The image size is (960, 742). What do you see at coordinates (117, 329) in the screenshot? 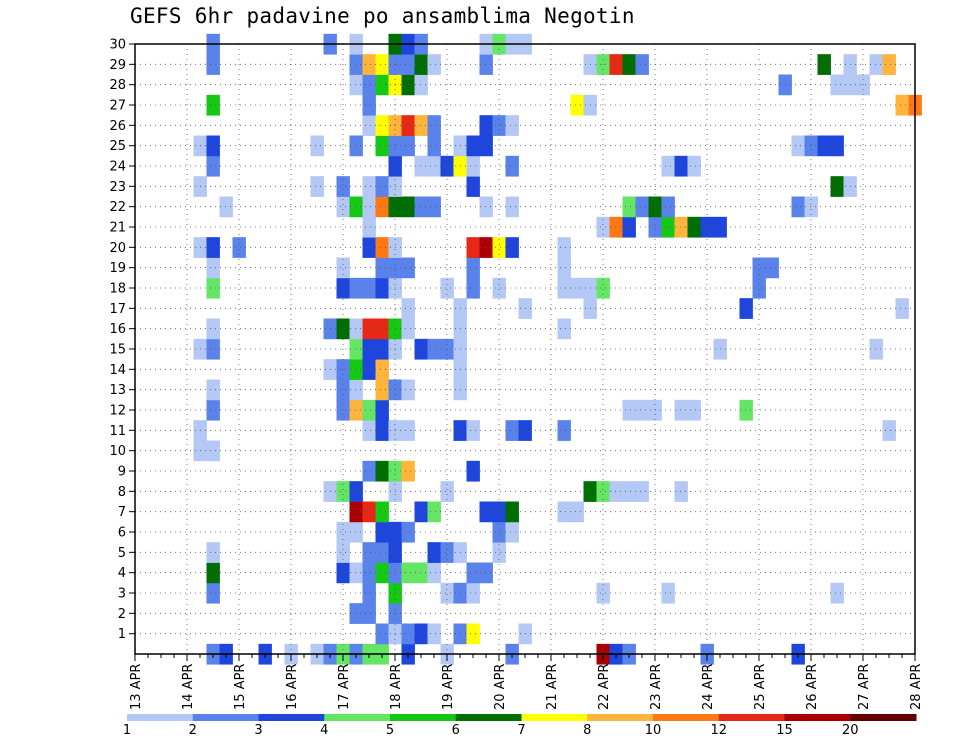
I see `y-tick-label: 16` at bounding box center [117, 329].